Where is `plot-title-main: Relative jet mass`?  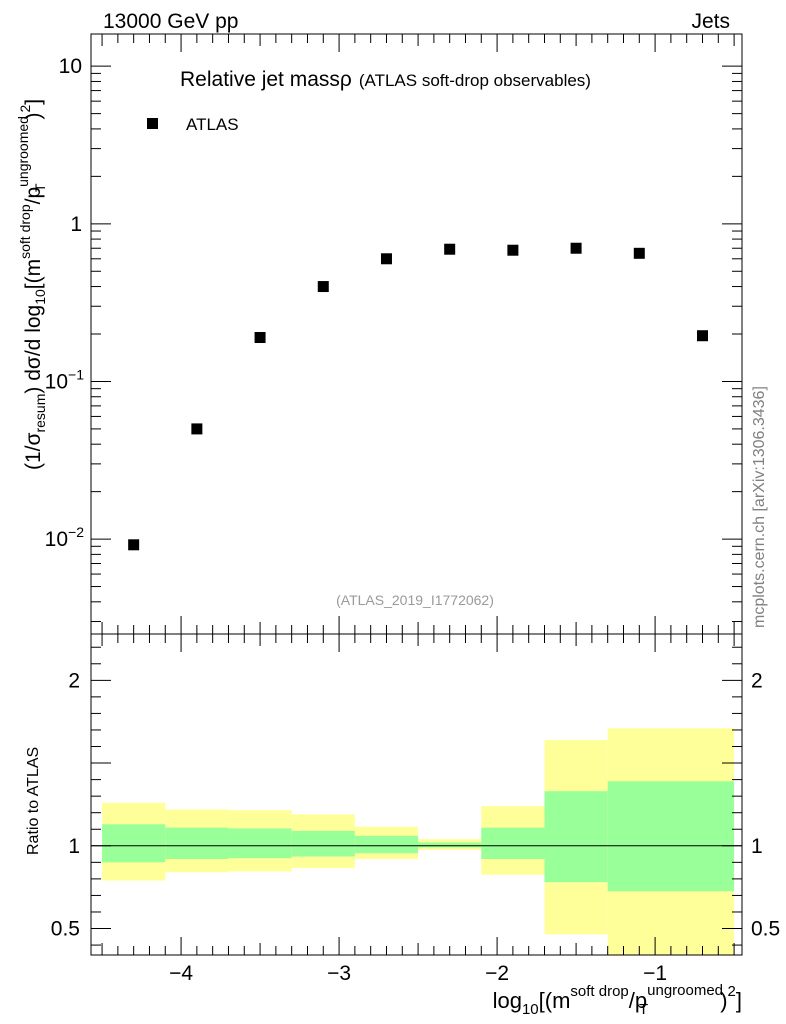
plot-title-main: Relative jet mass is located at coordinates (260, 79).